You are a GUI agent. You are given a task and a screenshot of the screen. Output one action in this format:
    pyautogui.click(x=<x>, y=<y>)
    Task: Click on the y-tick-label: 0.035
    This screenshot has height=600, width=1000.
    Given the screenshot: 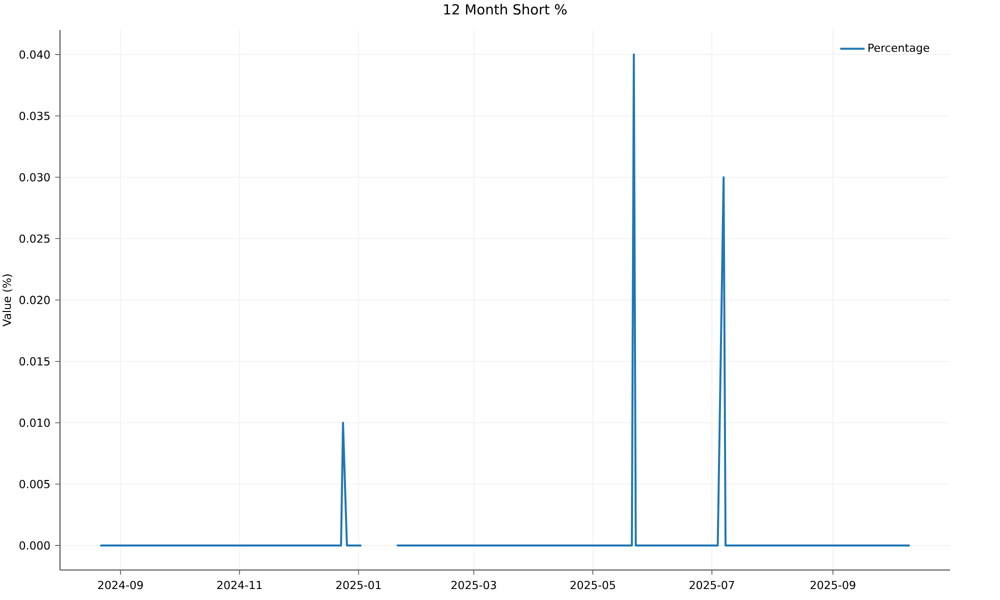 What is the action you would take?
    pyautogui.click(x=35, y=116)
    